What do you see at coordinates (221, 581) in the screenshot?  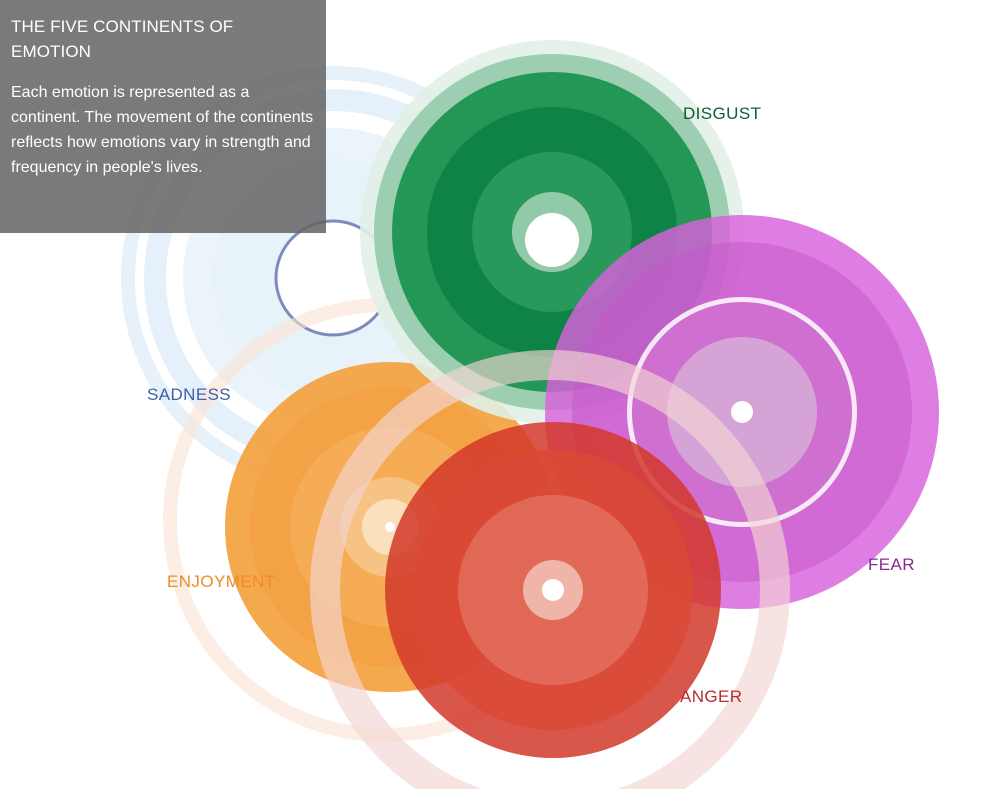 I see `label-enjoyment: ENJOYMENT` at bounding box center [221, 581].